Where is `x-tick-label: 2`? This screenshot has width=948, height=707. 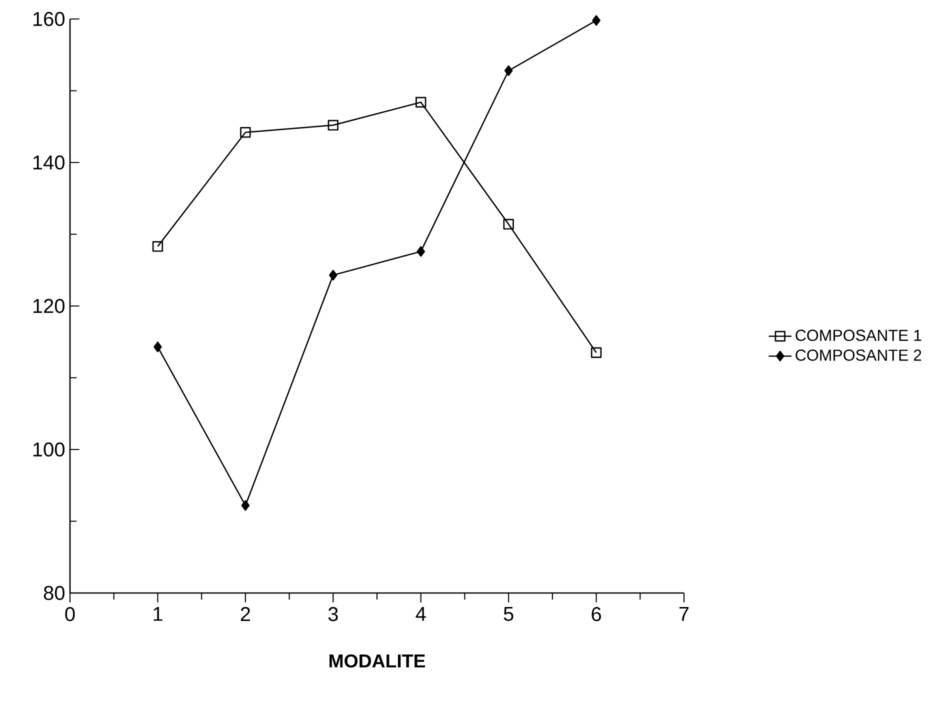
x-tick-label: 2 is located at coordinates (245, 614).